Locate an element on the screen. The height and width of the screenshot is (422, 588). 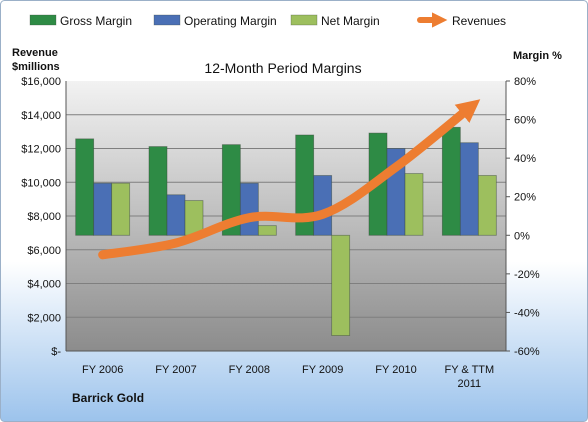
chart-title: 12-Month Period Margins is located at coordinates (282, 68).